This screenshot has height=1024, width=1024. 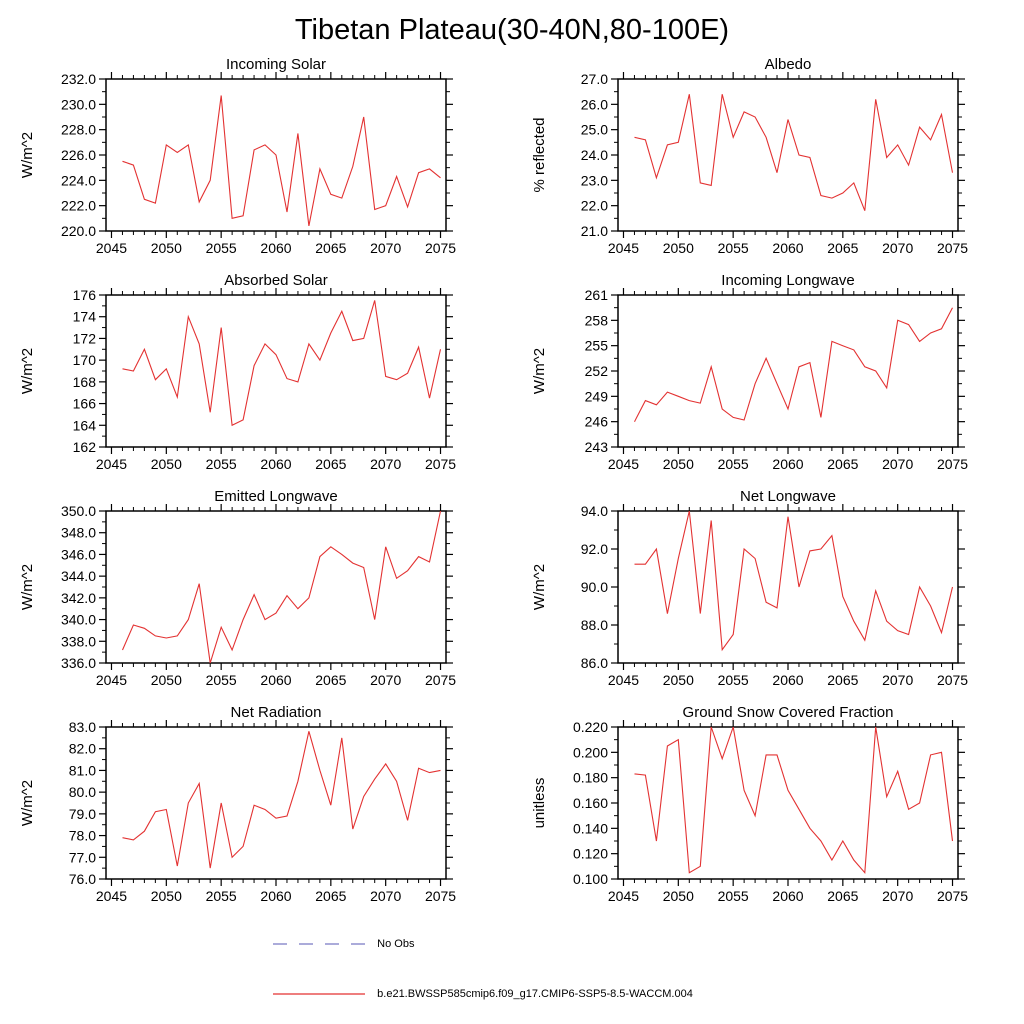 What do you see at coordinates (78, 576) in the screenshot?
I see `y-tick-label: 344.0` at bounding box center [78, 576].